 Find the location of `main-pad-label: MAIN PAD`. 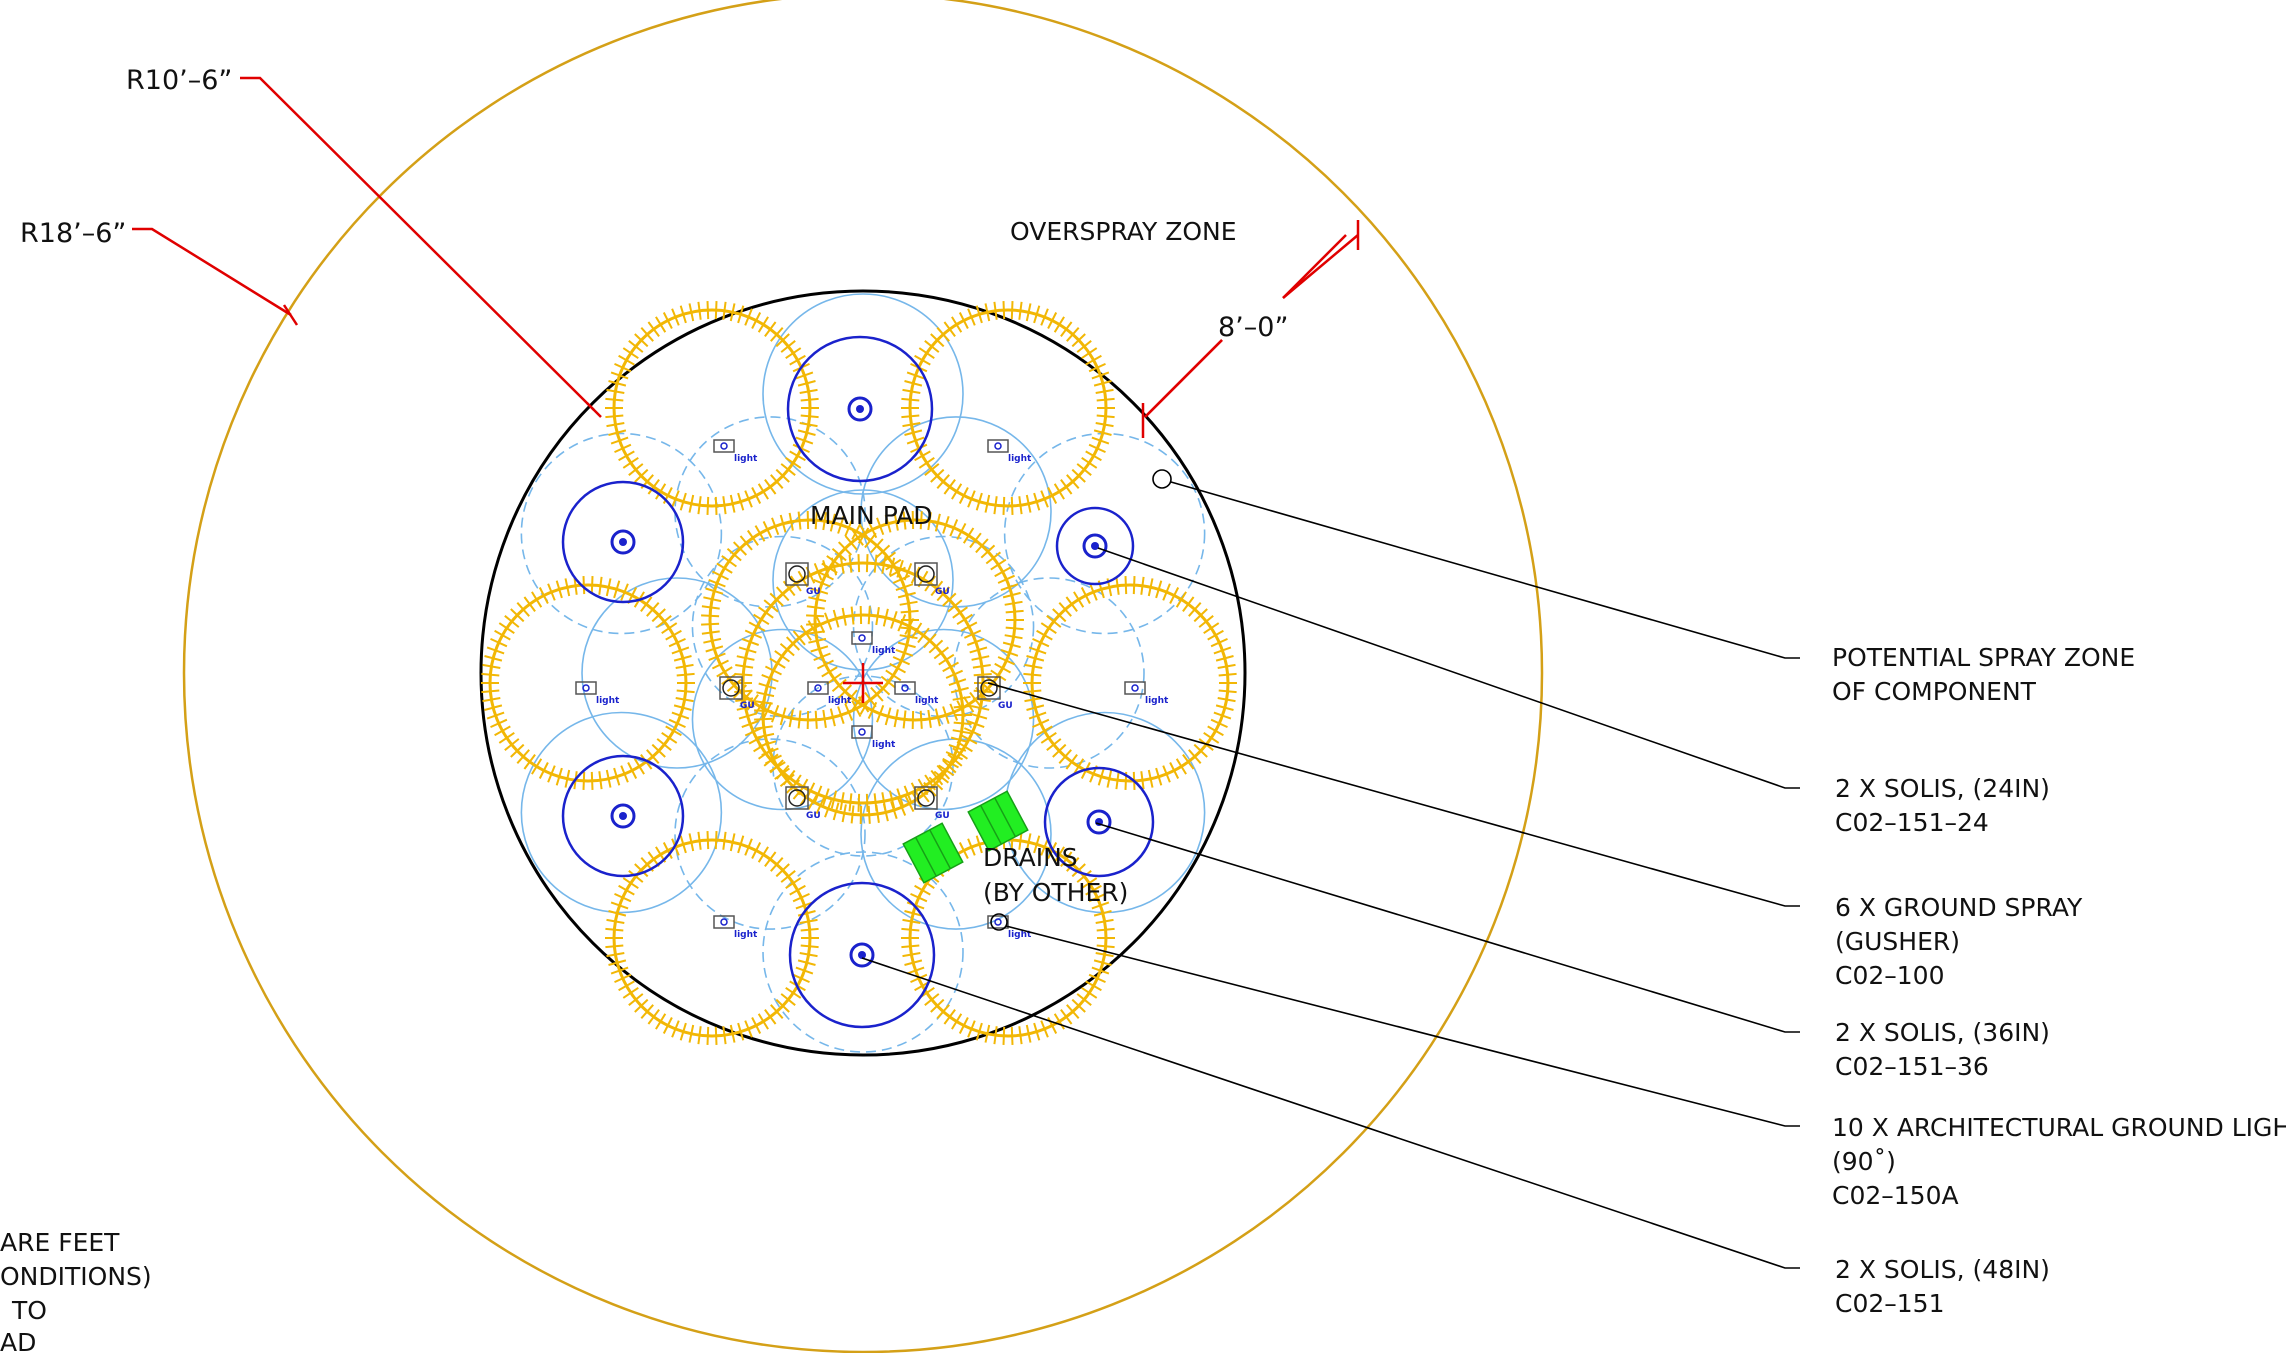

main-pad-label: MAIN PAD is located at coordinates (871, 515).